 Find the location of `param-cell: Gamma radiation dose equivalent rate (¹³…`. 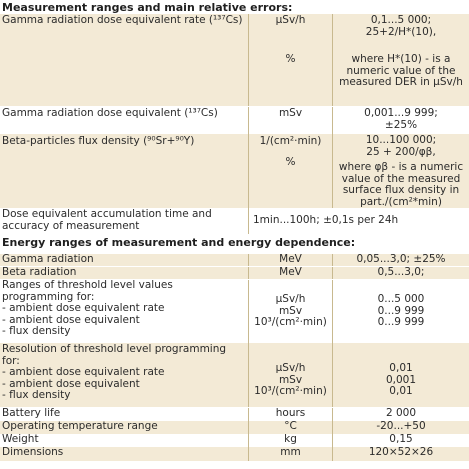

param-cell: Gamma radiation dose equivalent rate (¹³… is located at coordinates (124, 60).